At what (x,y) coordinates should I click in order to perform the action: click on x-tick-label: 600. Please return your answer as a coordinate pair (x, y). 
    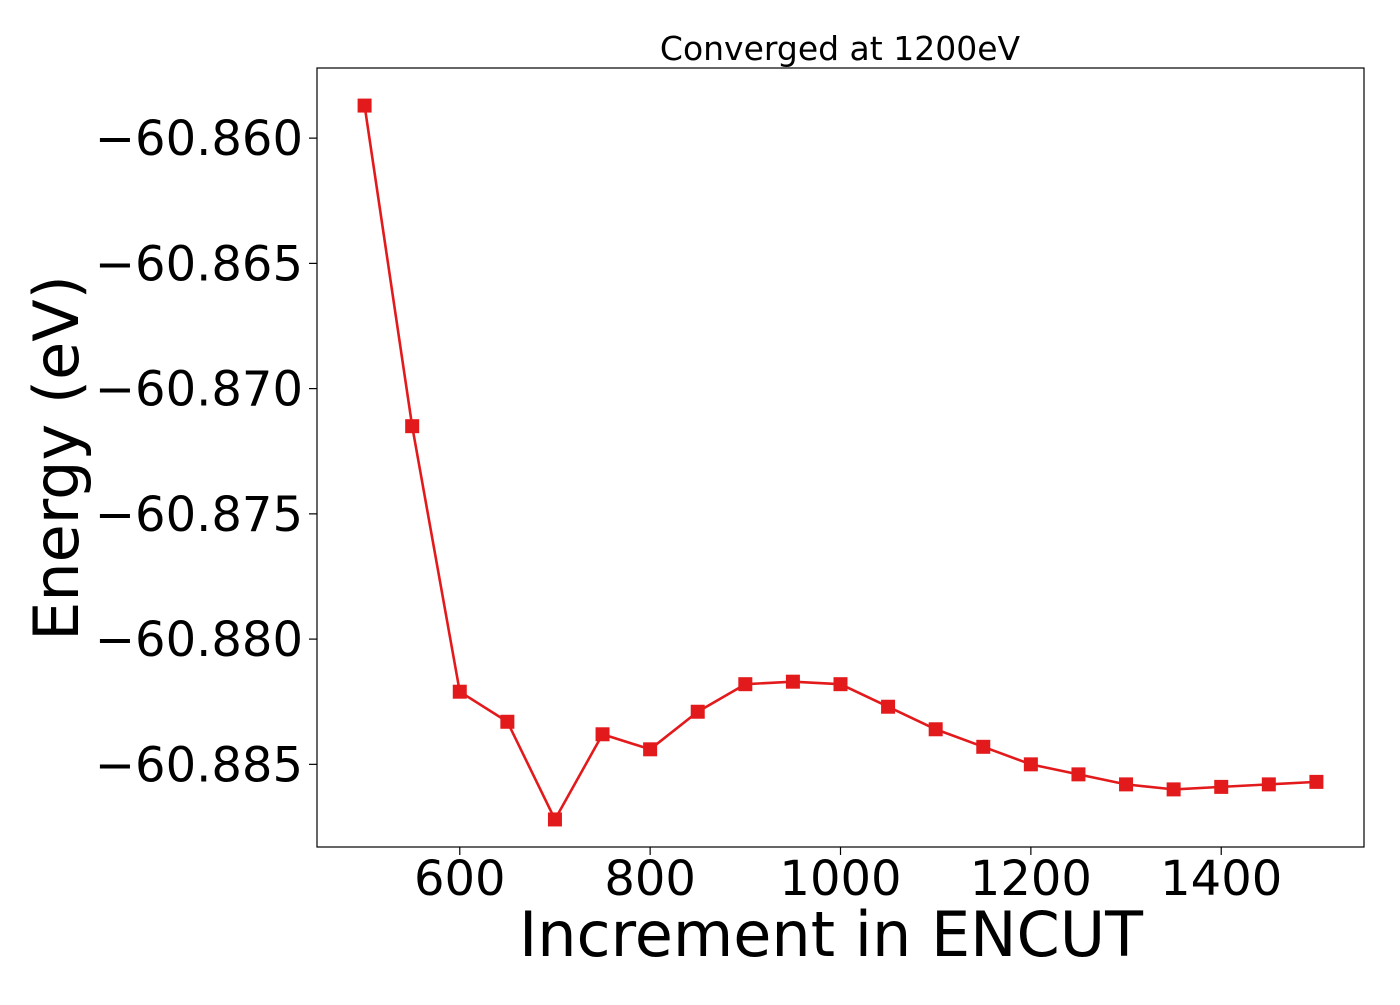
    Looking at the image, I should click on (460, 879).